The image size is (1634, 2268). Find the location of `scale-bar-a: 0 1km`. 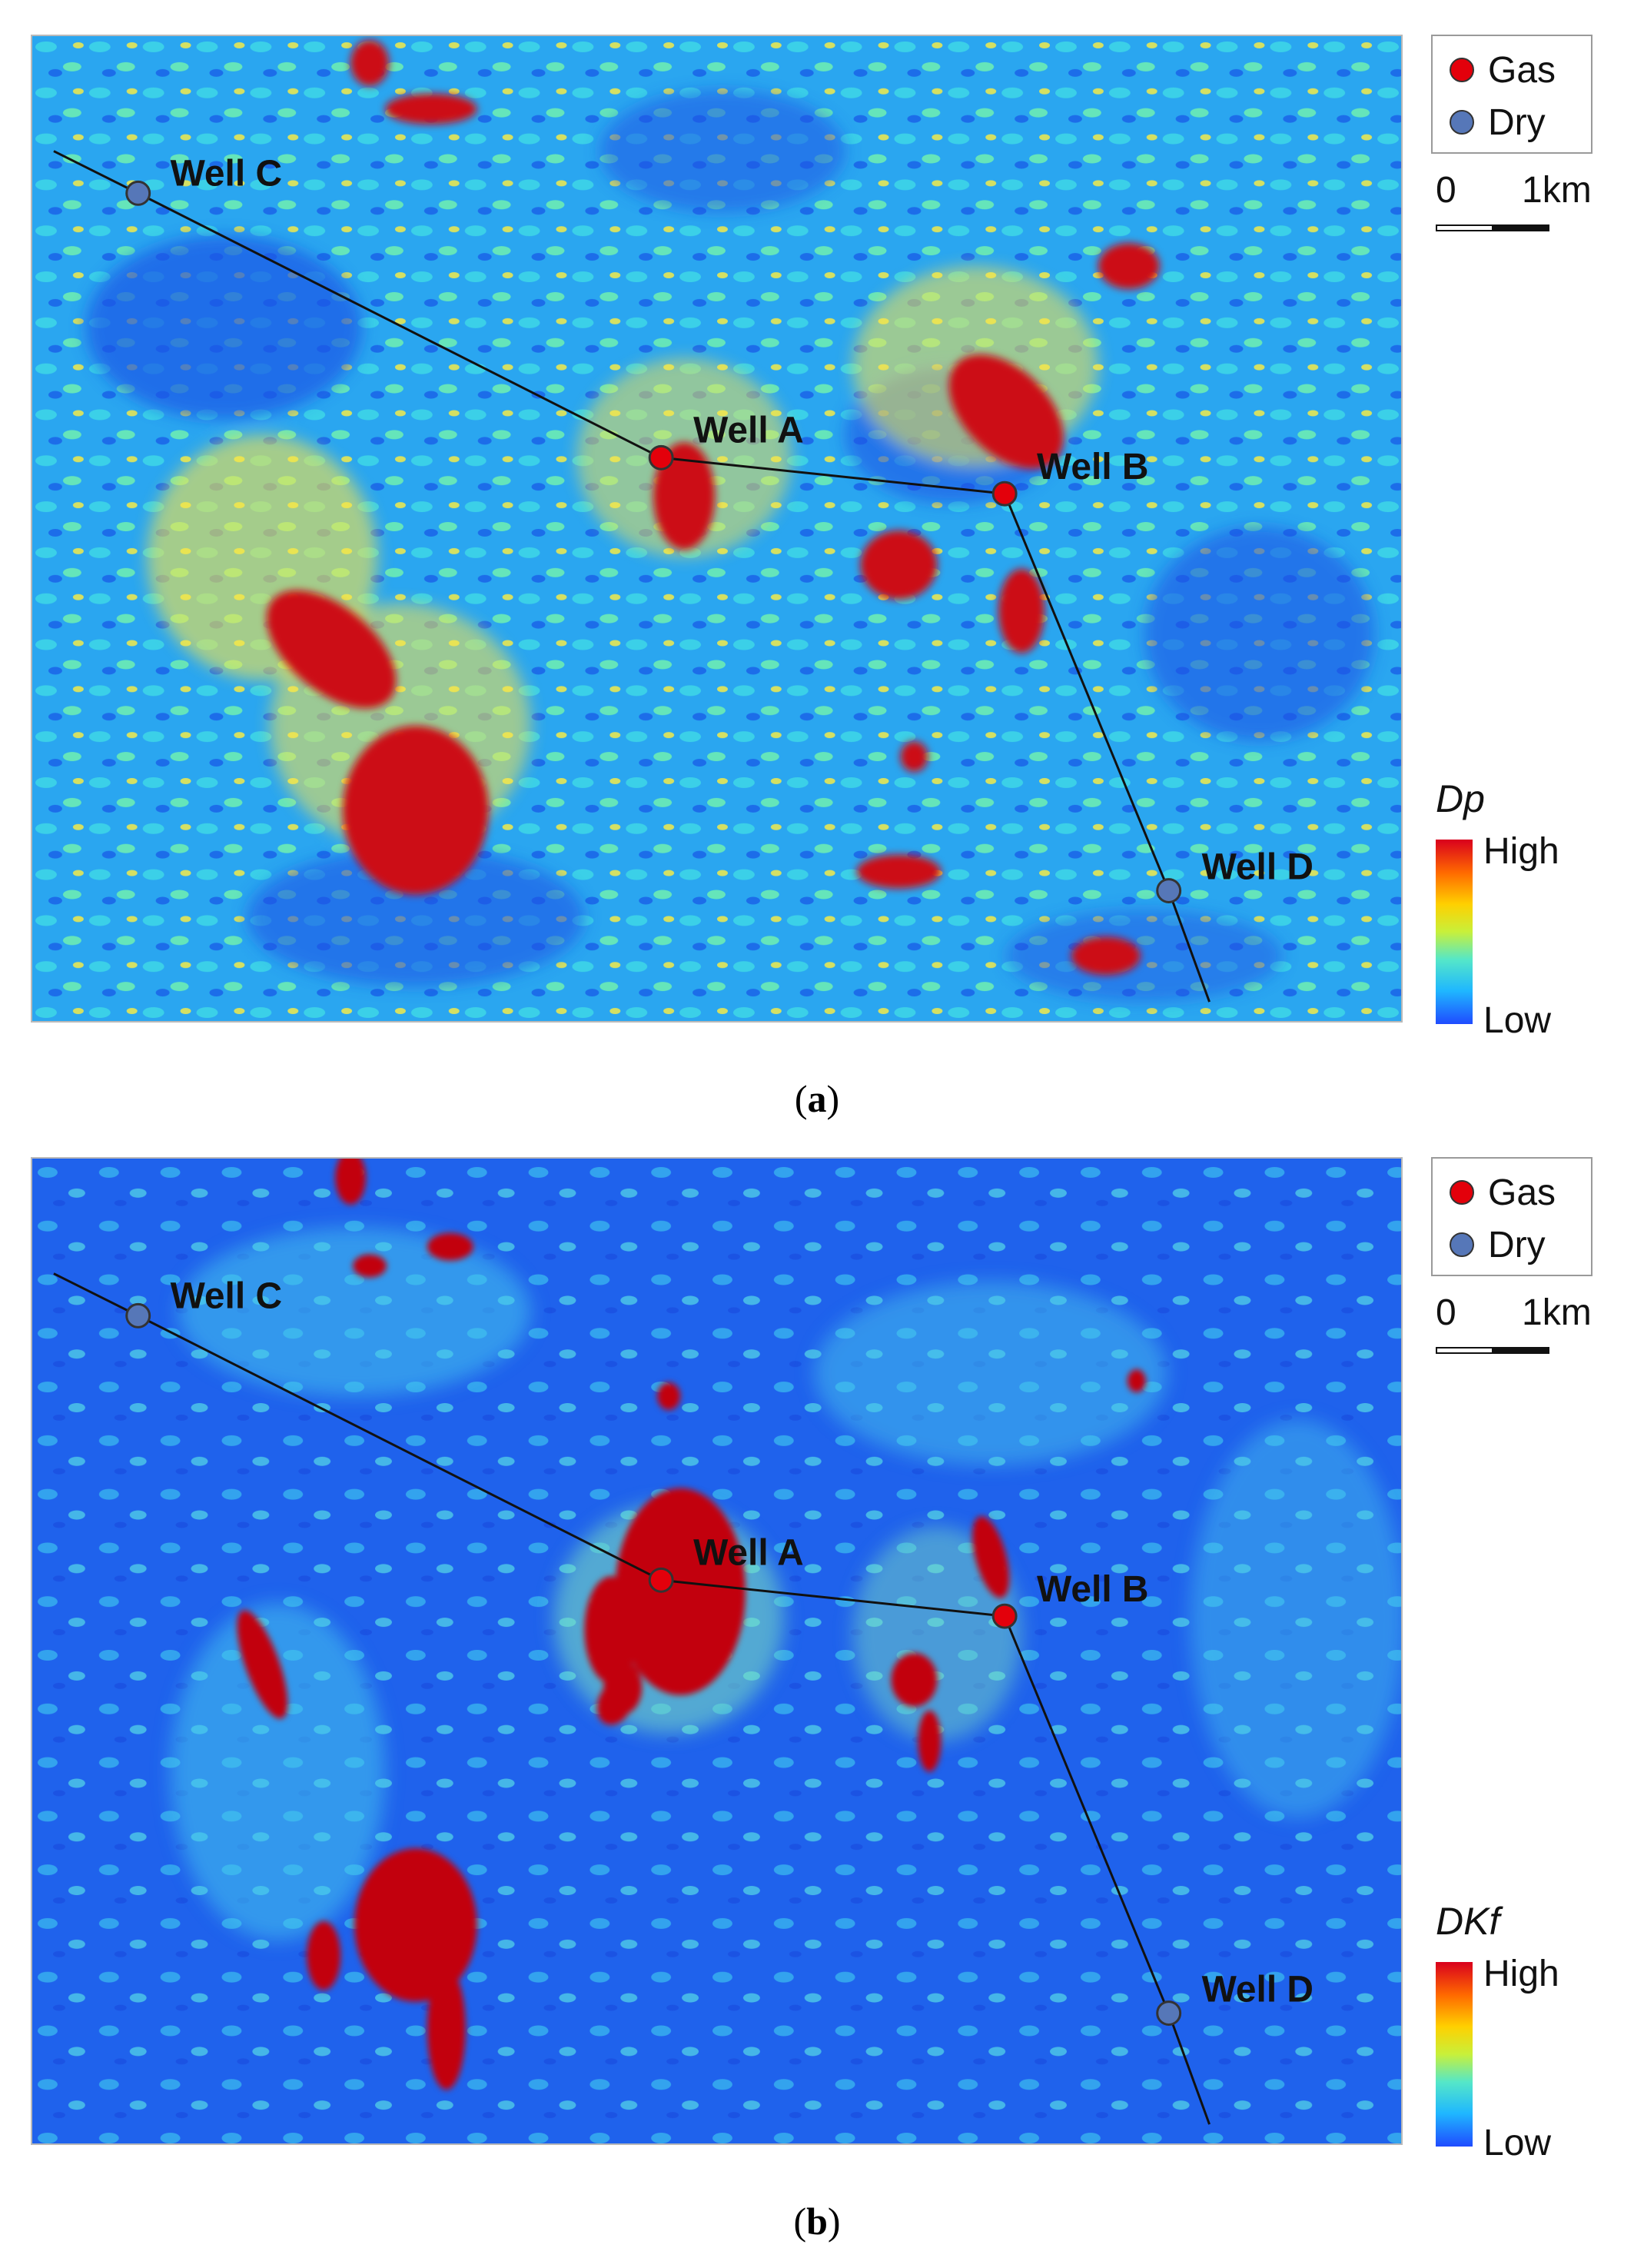

scale-bar-a: 0 1km is located at coordinates (1535, 200).